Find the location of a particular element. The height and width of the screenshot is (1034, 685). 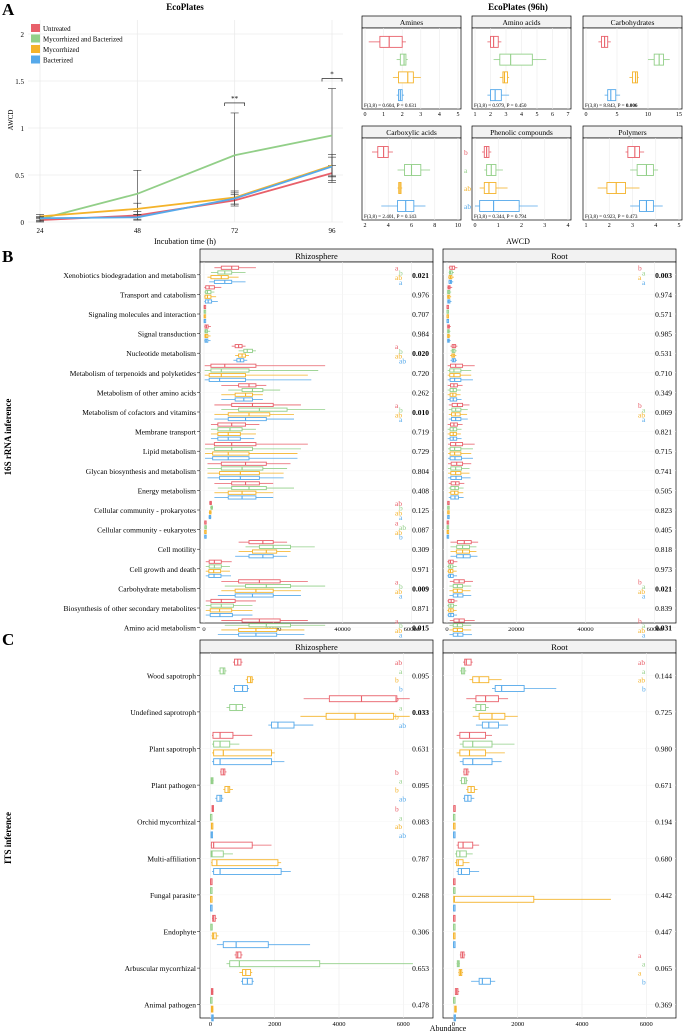

eco-letter: ab is located at coordinates (467, 206).